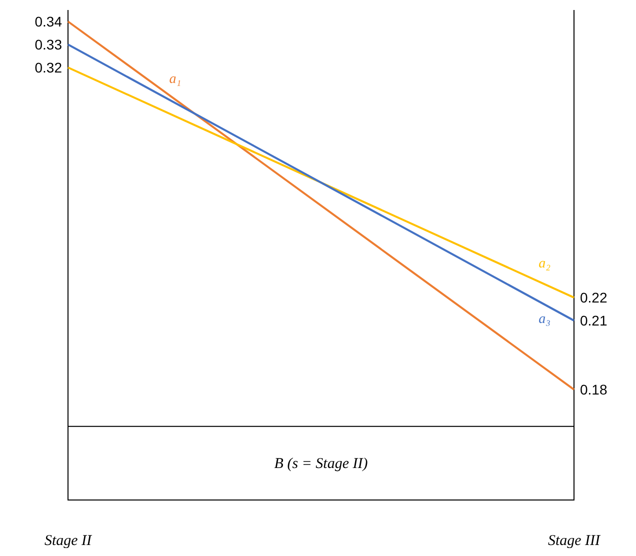  What do you see at coordinates (594, 320) in the screenshot?
I see `data-label: 0.21` at bounding box center [594, 320].